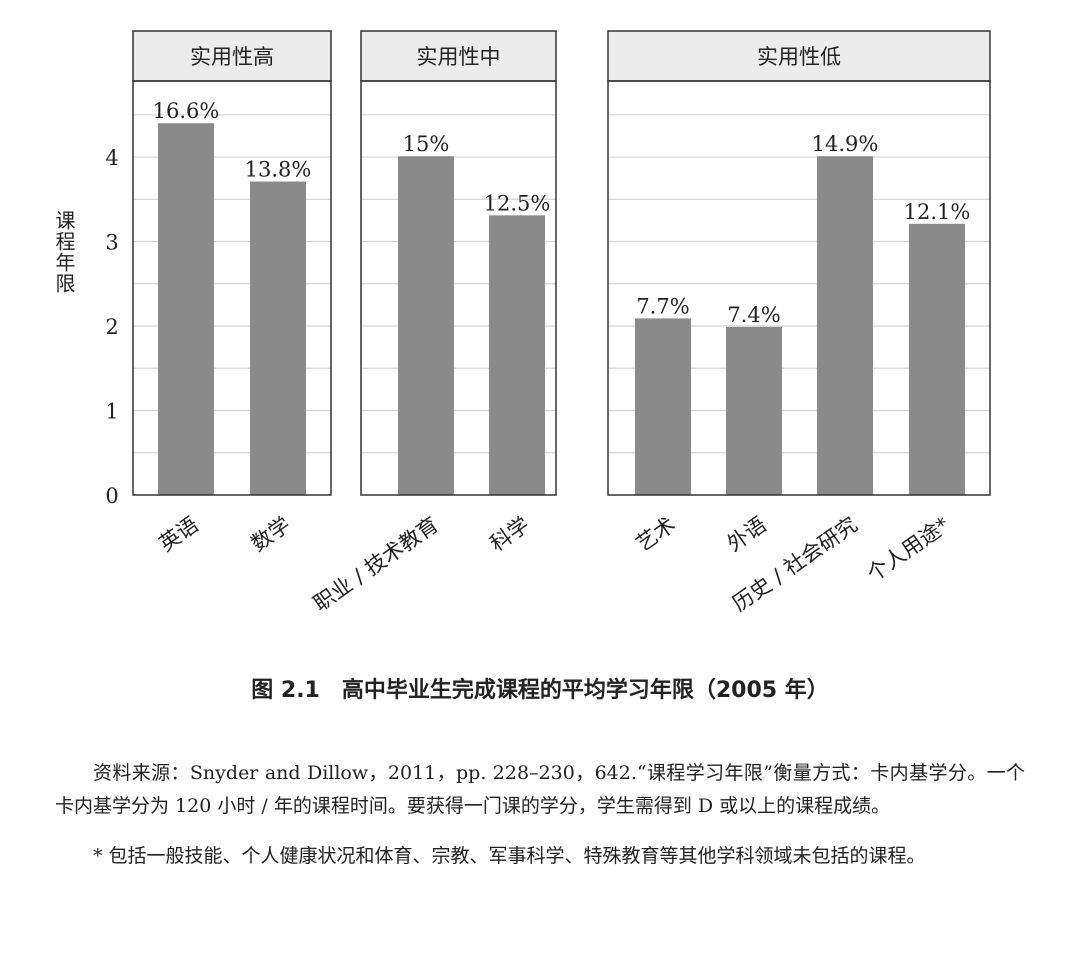 This screenshot has height=959, width=1080. I want to click on panel-title: 实用性中, so click(459, 57).